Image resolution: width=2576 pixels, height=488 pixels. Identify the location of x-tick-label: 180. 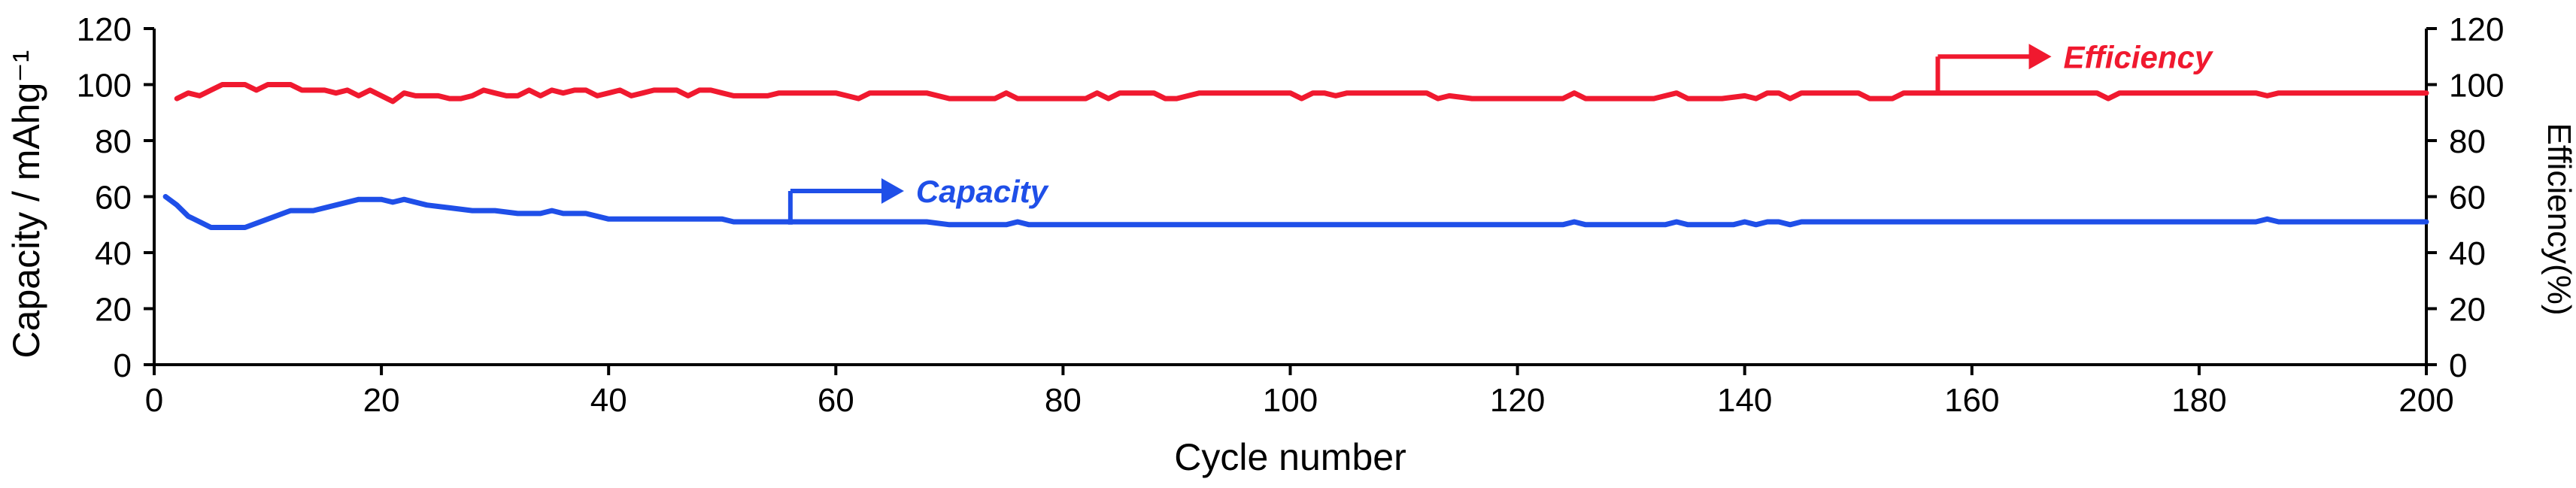
(2198, 400).